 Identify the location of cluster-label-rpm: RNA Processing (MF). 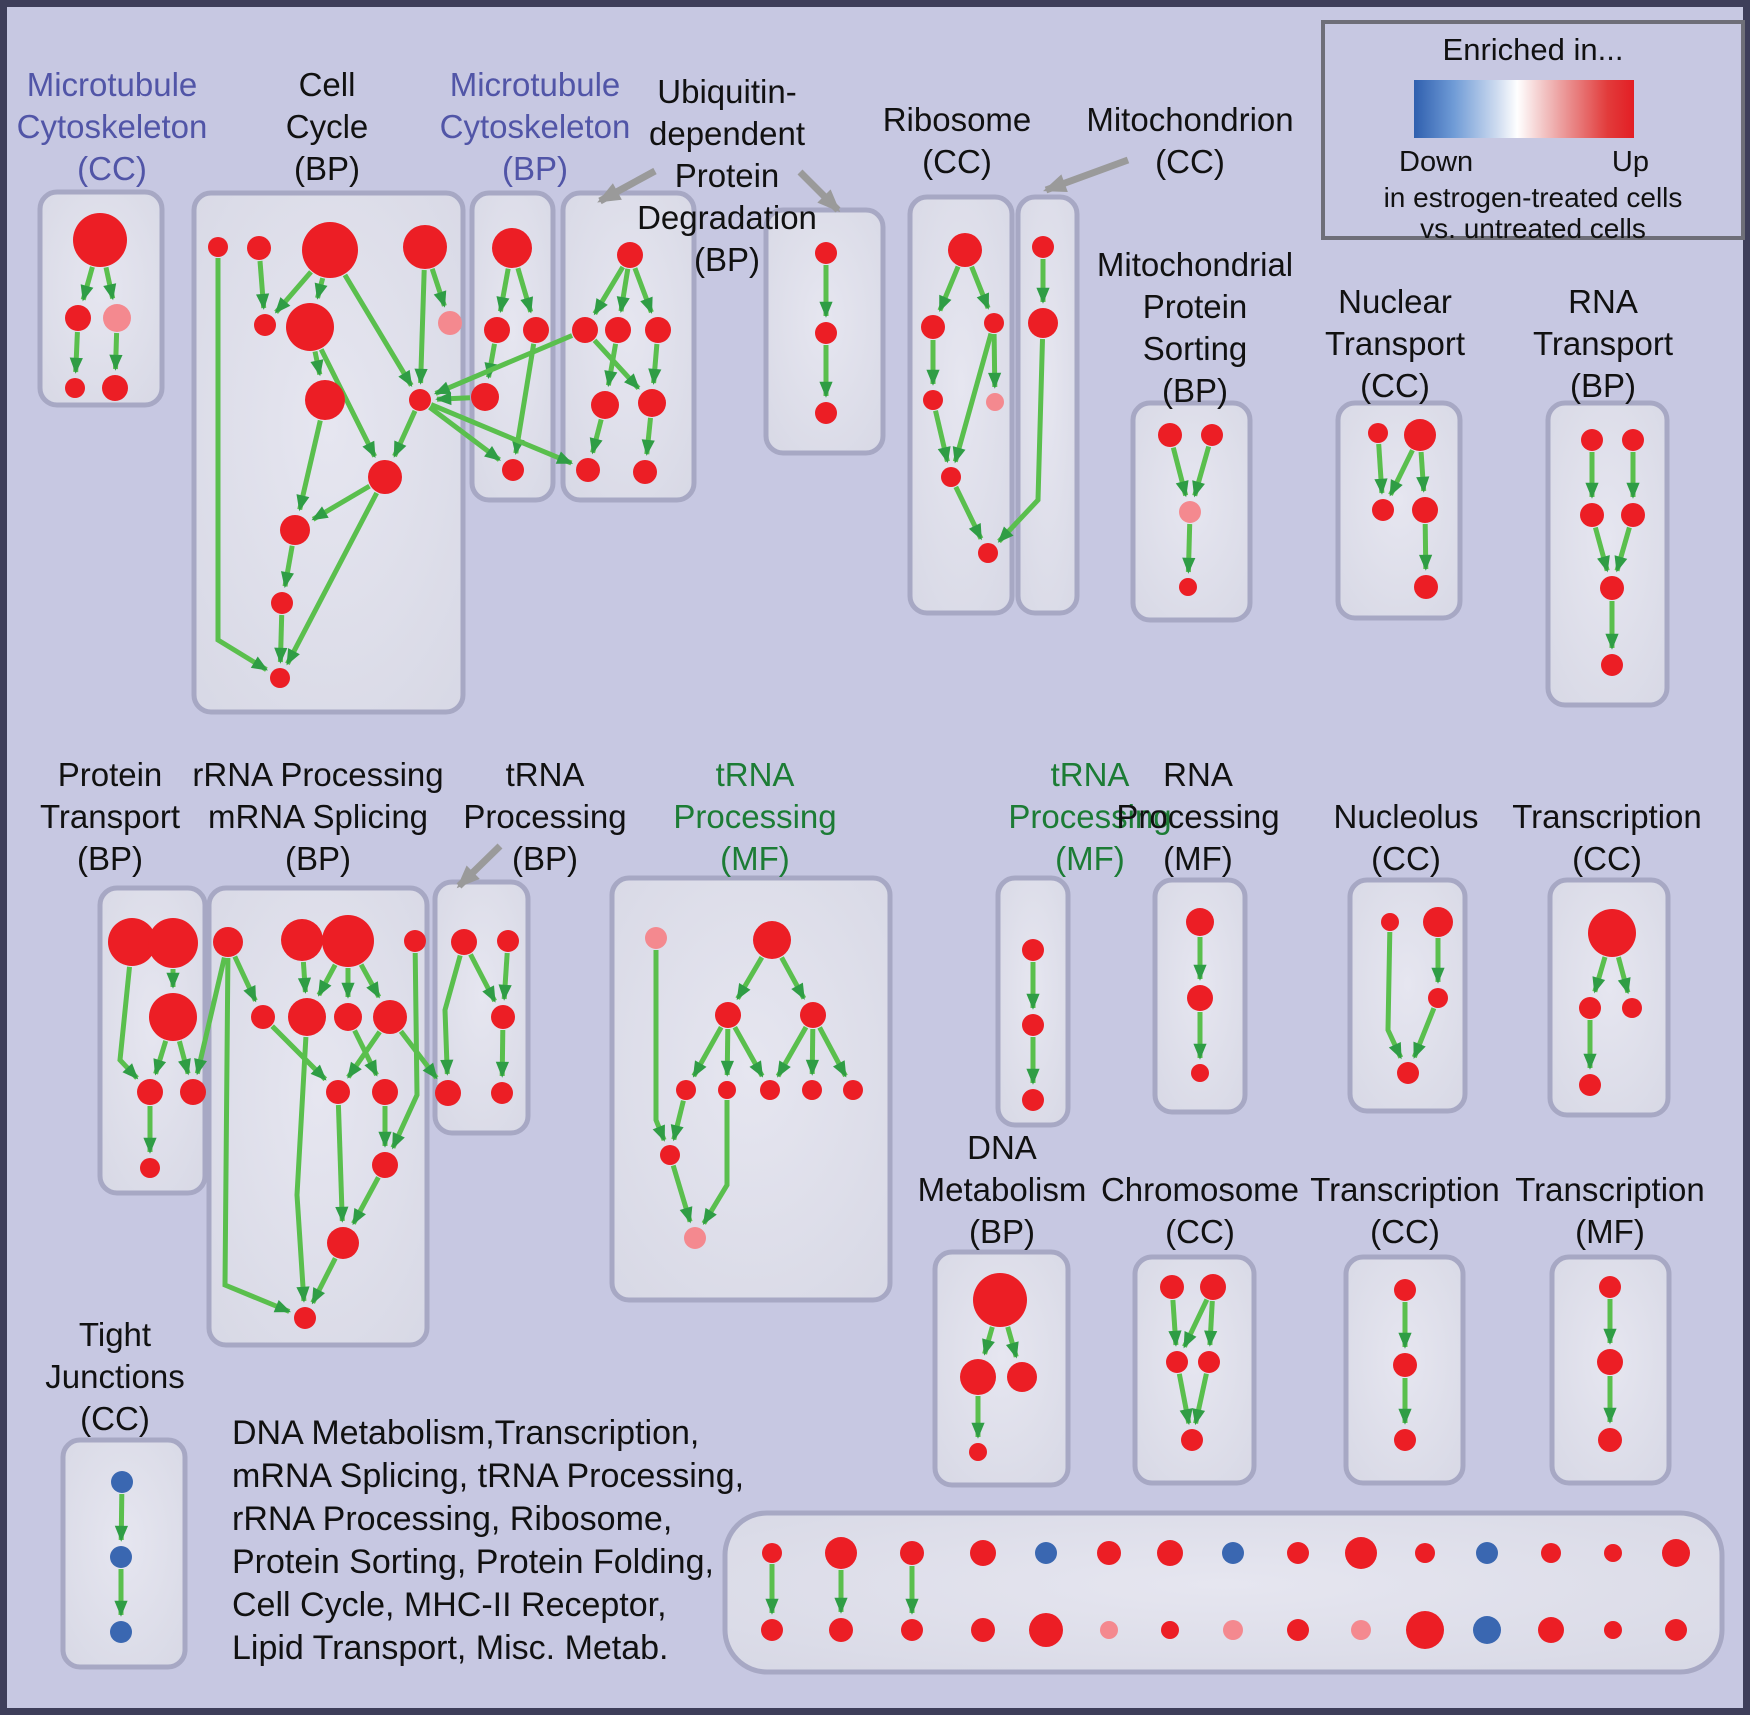
(1198, 816).